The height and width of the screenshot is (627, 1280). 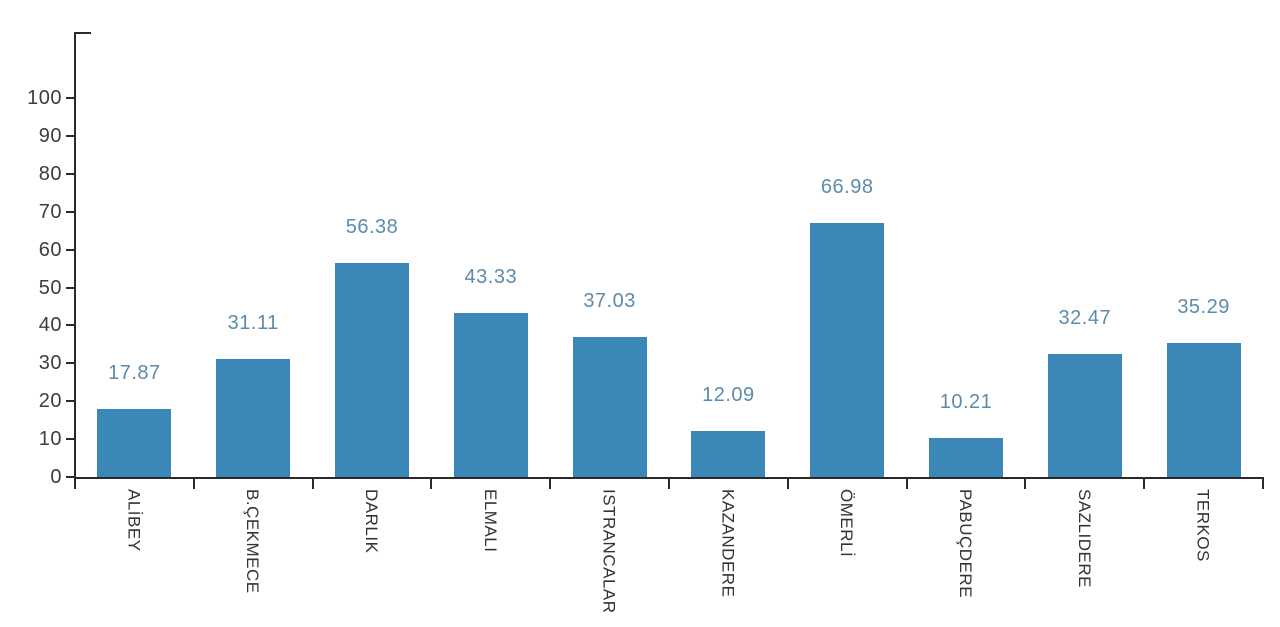 What do you see at coordinates (1203, 307) in the screenshot?
I see `bar-value-label: 35.29` at bounding box center [1203, 307].